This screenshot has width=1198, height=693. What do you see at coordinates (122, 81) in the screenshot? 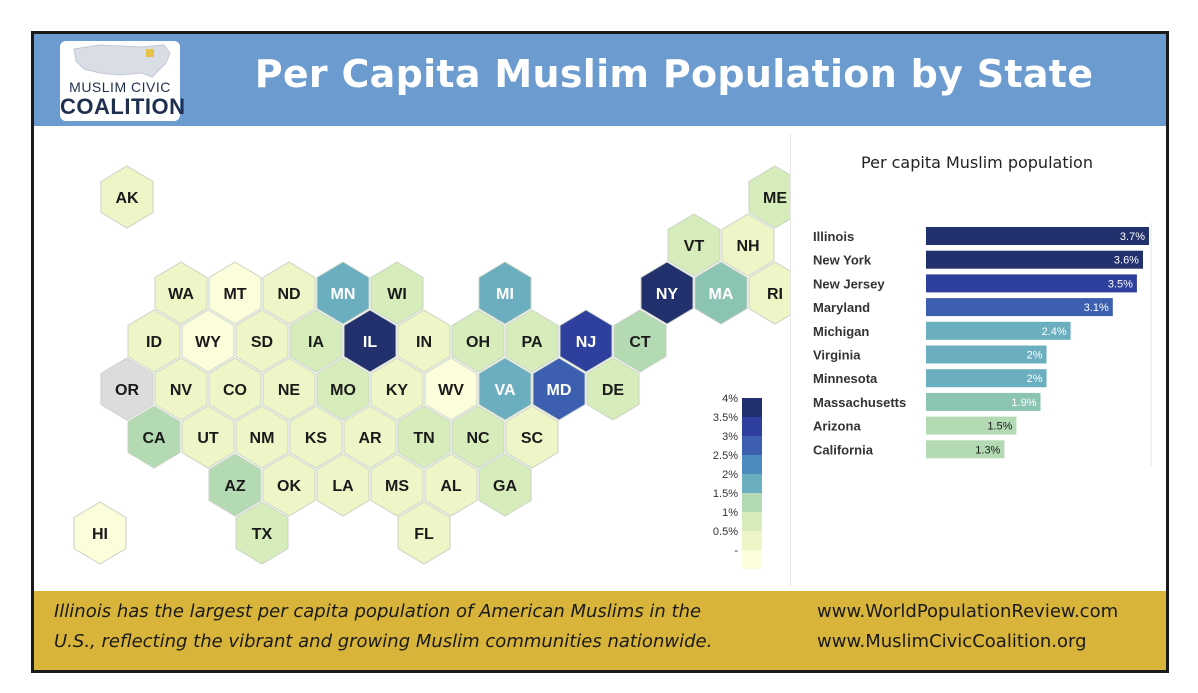
I see `logo: MUSLIM CIVIC COALITION` at bounding box center [122, 81].